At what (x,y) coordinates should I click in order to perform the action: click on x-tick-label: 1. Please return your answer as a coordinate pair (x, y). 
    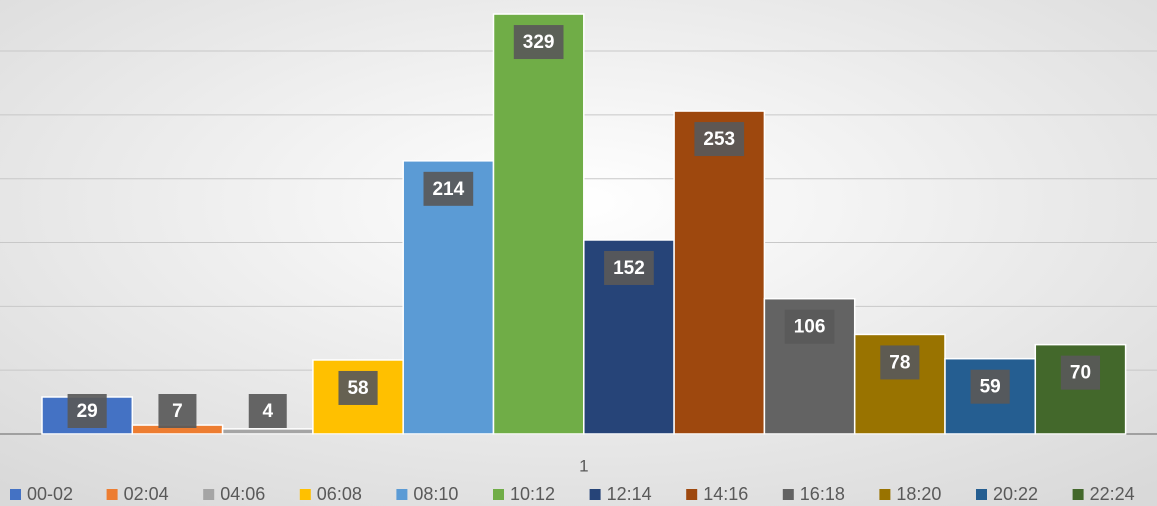
    Looking at the image, I should click on (583, 465).